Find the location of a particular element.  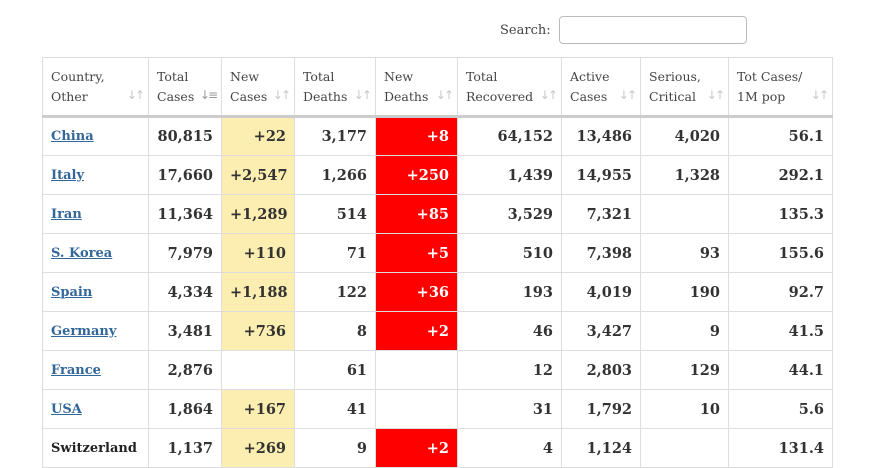

column-header-label: Serious, Critical is located at coordinates (675, 86).